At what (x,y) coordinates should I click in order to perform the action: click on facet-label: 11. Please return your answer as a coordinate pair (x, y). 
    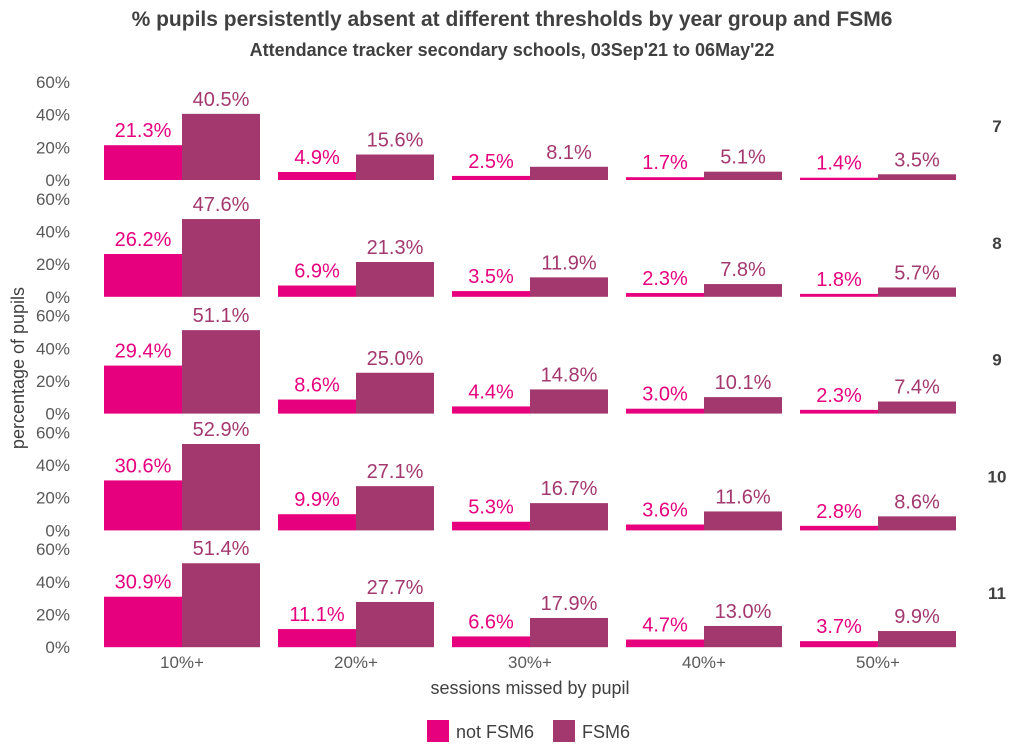
    Looking at the image, I should click on (997, 593).